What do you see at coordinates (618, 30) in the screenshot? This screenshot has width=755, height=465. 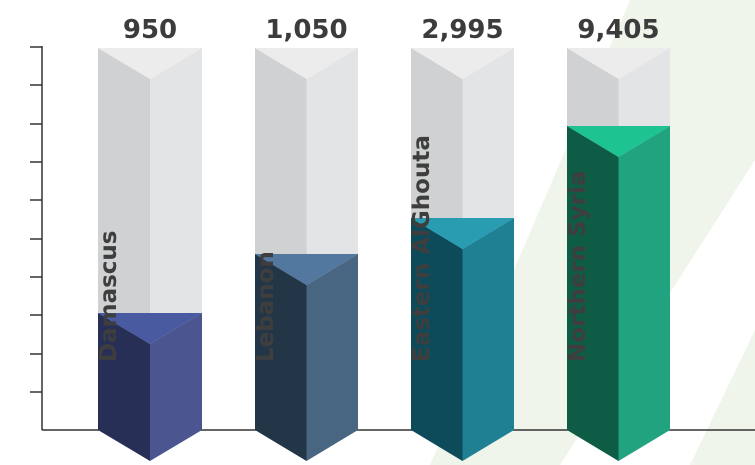 I see `bar-value-label: 9,405` at bounding box center [618, 30].